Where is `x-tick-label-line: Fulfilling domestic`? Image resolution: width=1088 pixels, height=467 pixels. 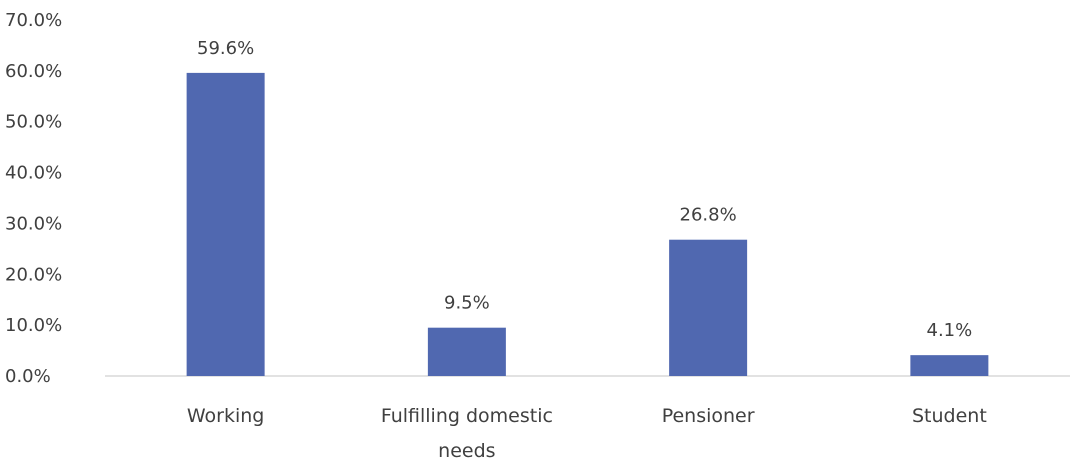
x-tick-label-line: Fulfilling domestic is located at coordinates (467, 416).